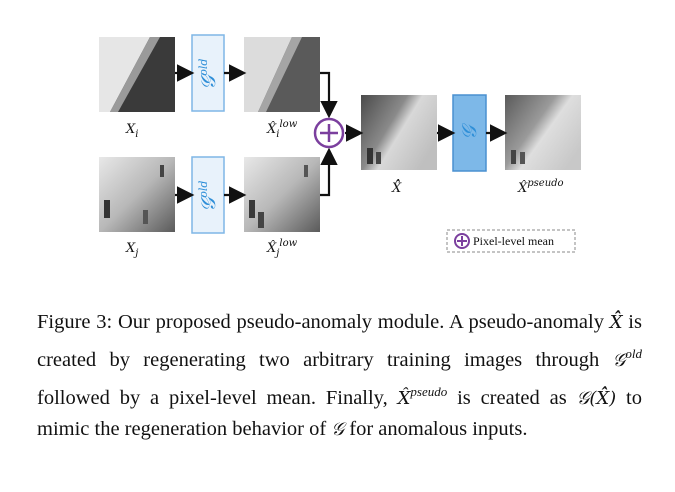 The image size is (675, 492). I want to click on label-xi-low: X̂ilow, so click(282, 129).